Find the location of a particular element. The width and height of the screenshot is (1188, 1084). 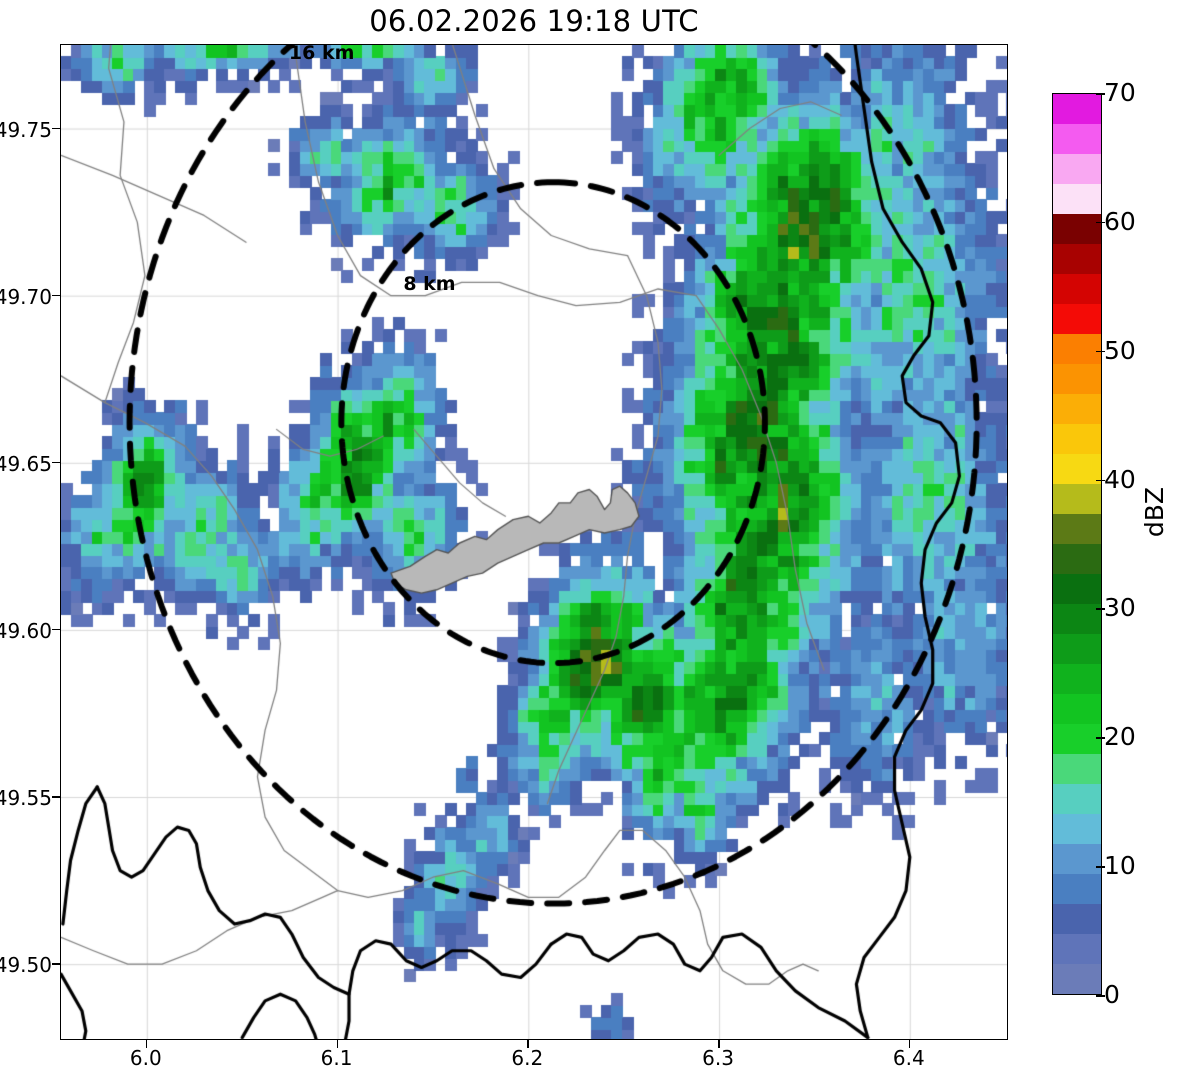

range-ring-label: 8 km is located at coordinates (429, 283).